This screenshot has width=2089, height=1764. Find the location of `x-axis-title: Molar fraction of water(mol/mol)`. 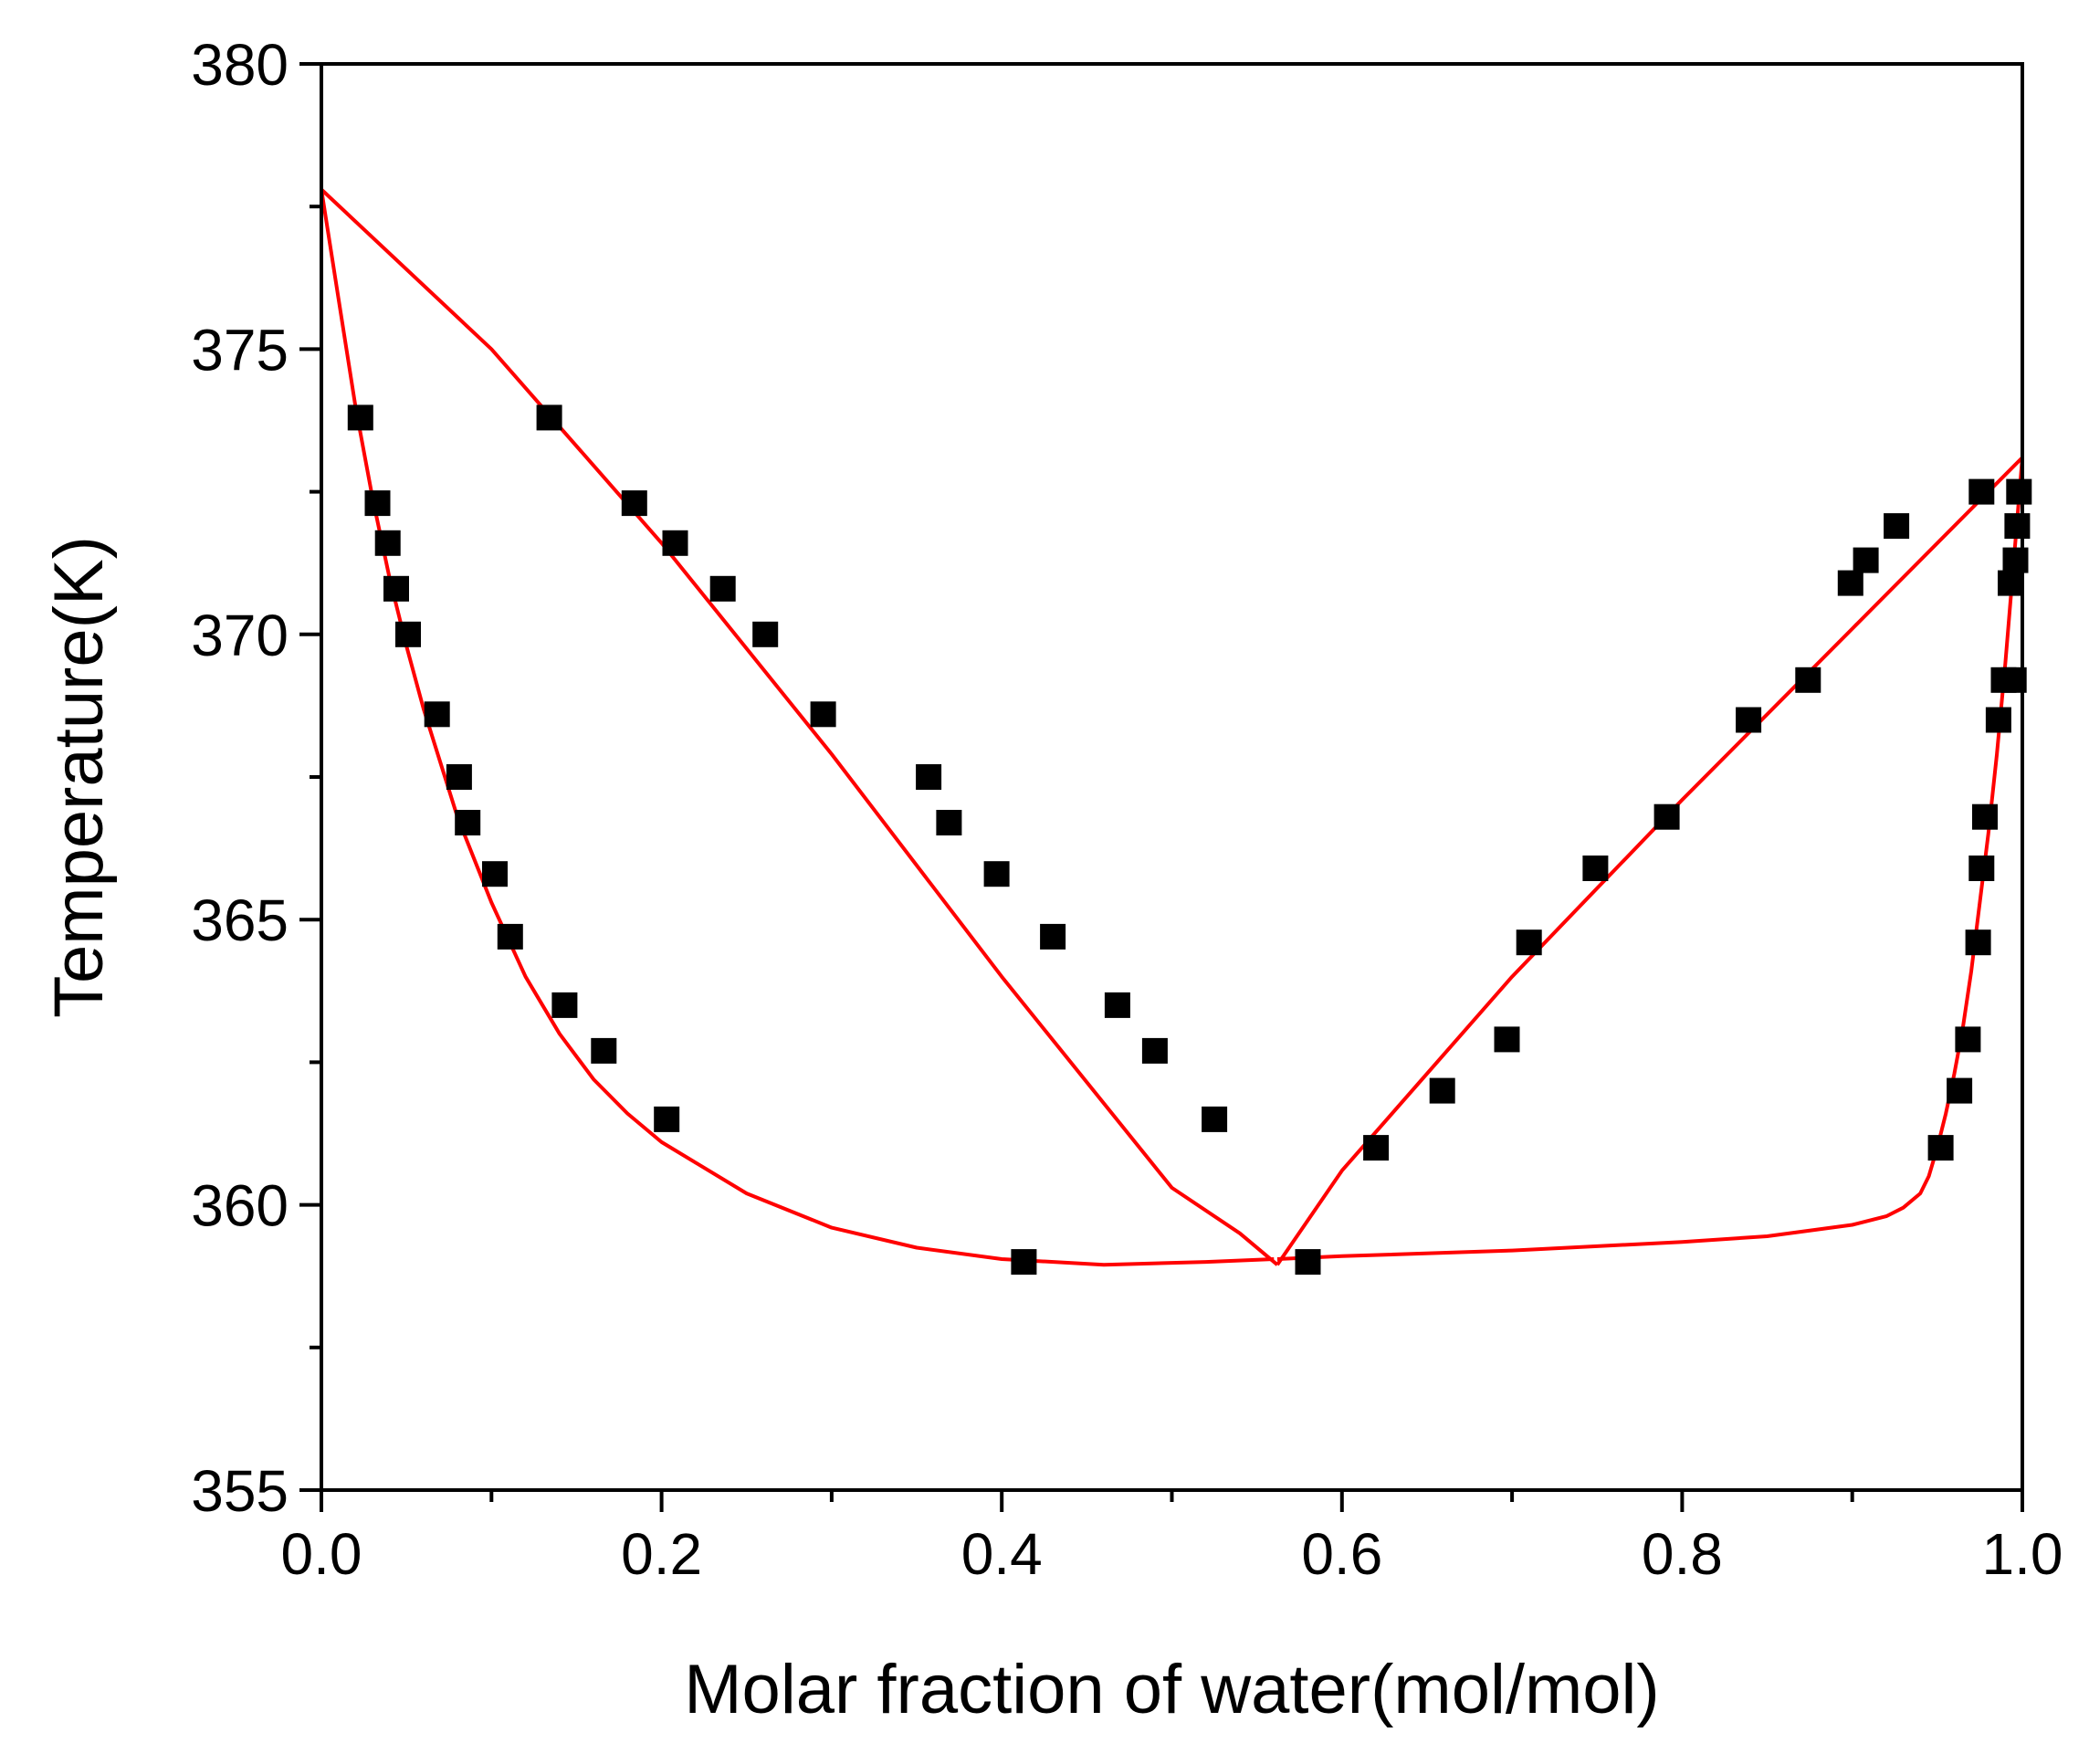

x-axis-title: Molar fraction of water(mol/mol) is located at coordinates (1172, 1690).